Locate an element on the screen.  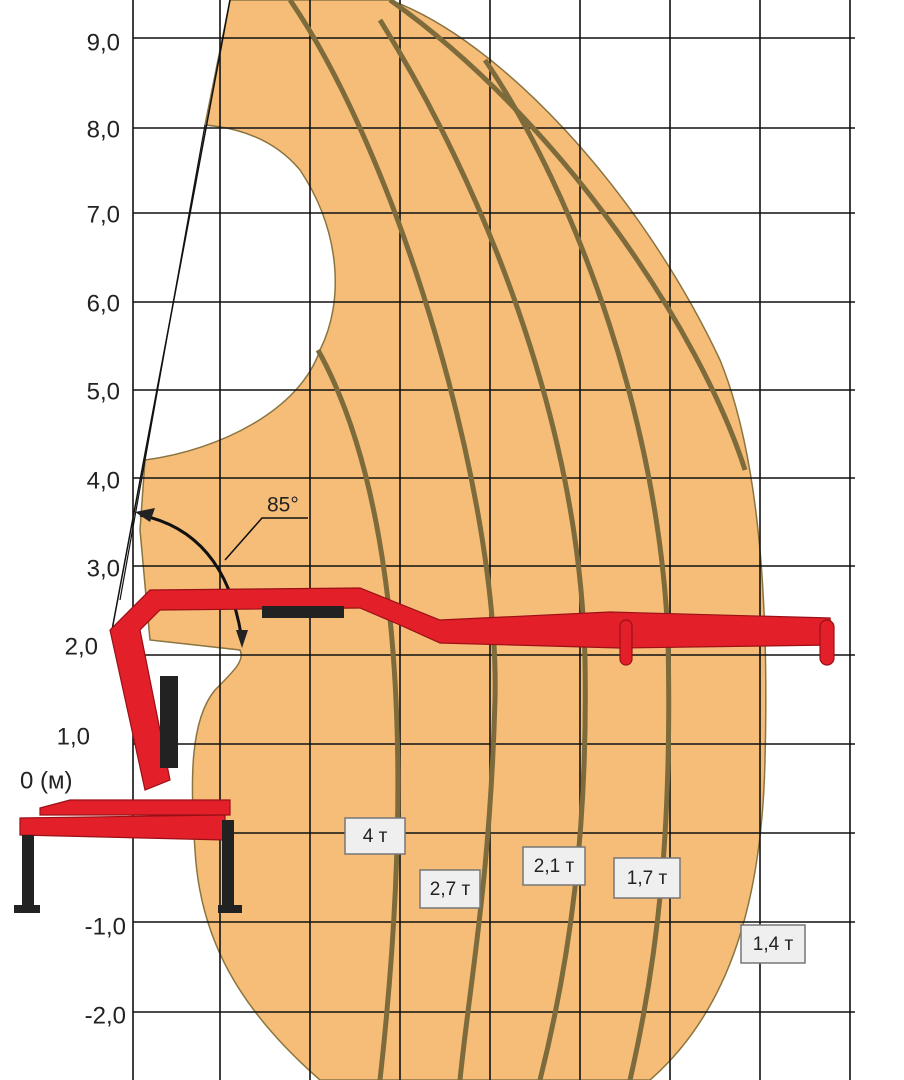
axis-label: 0 (м) is located at coordinates (46, 780).